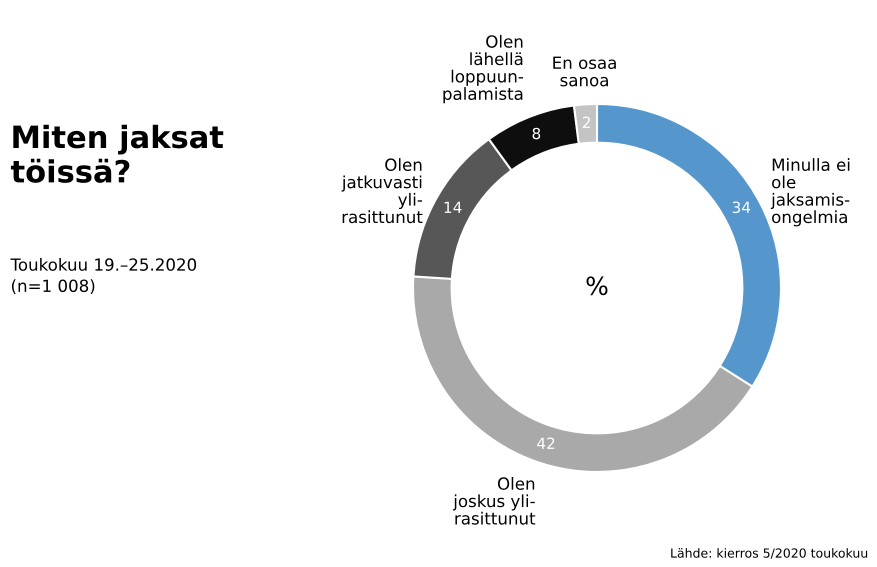 The image size is (877, 567). What do you see at coordinates (769, 553) in the screenshot?
I see `text: Lähde: kierros 5/2020 toukokuu` at bounding box center [769, 553].